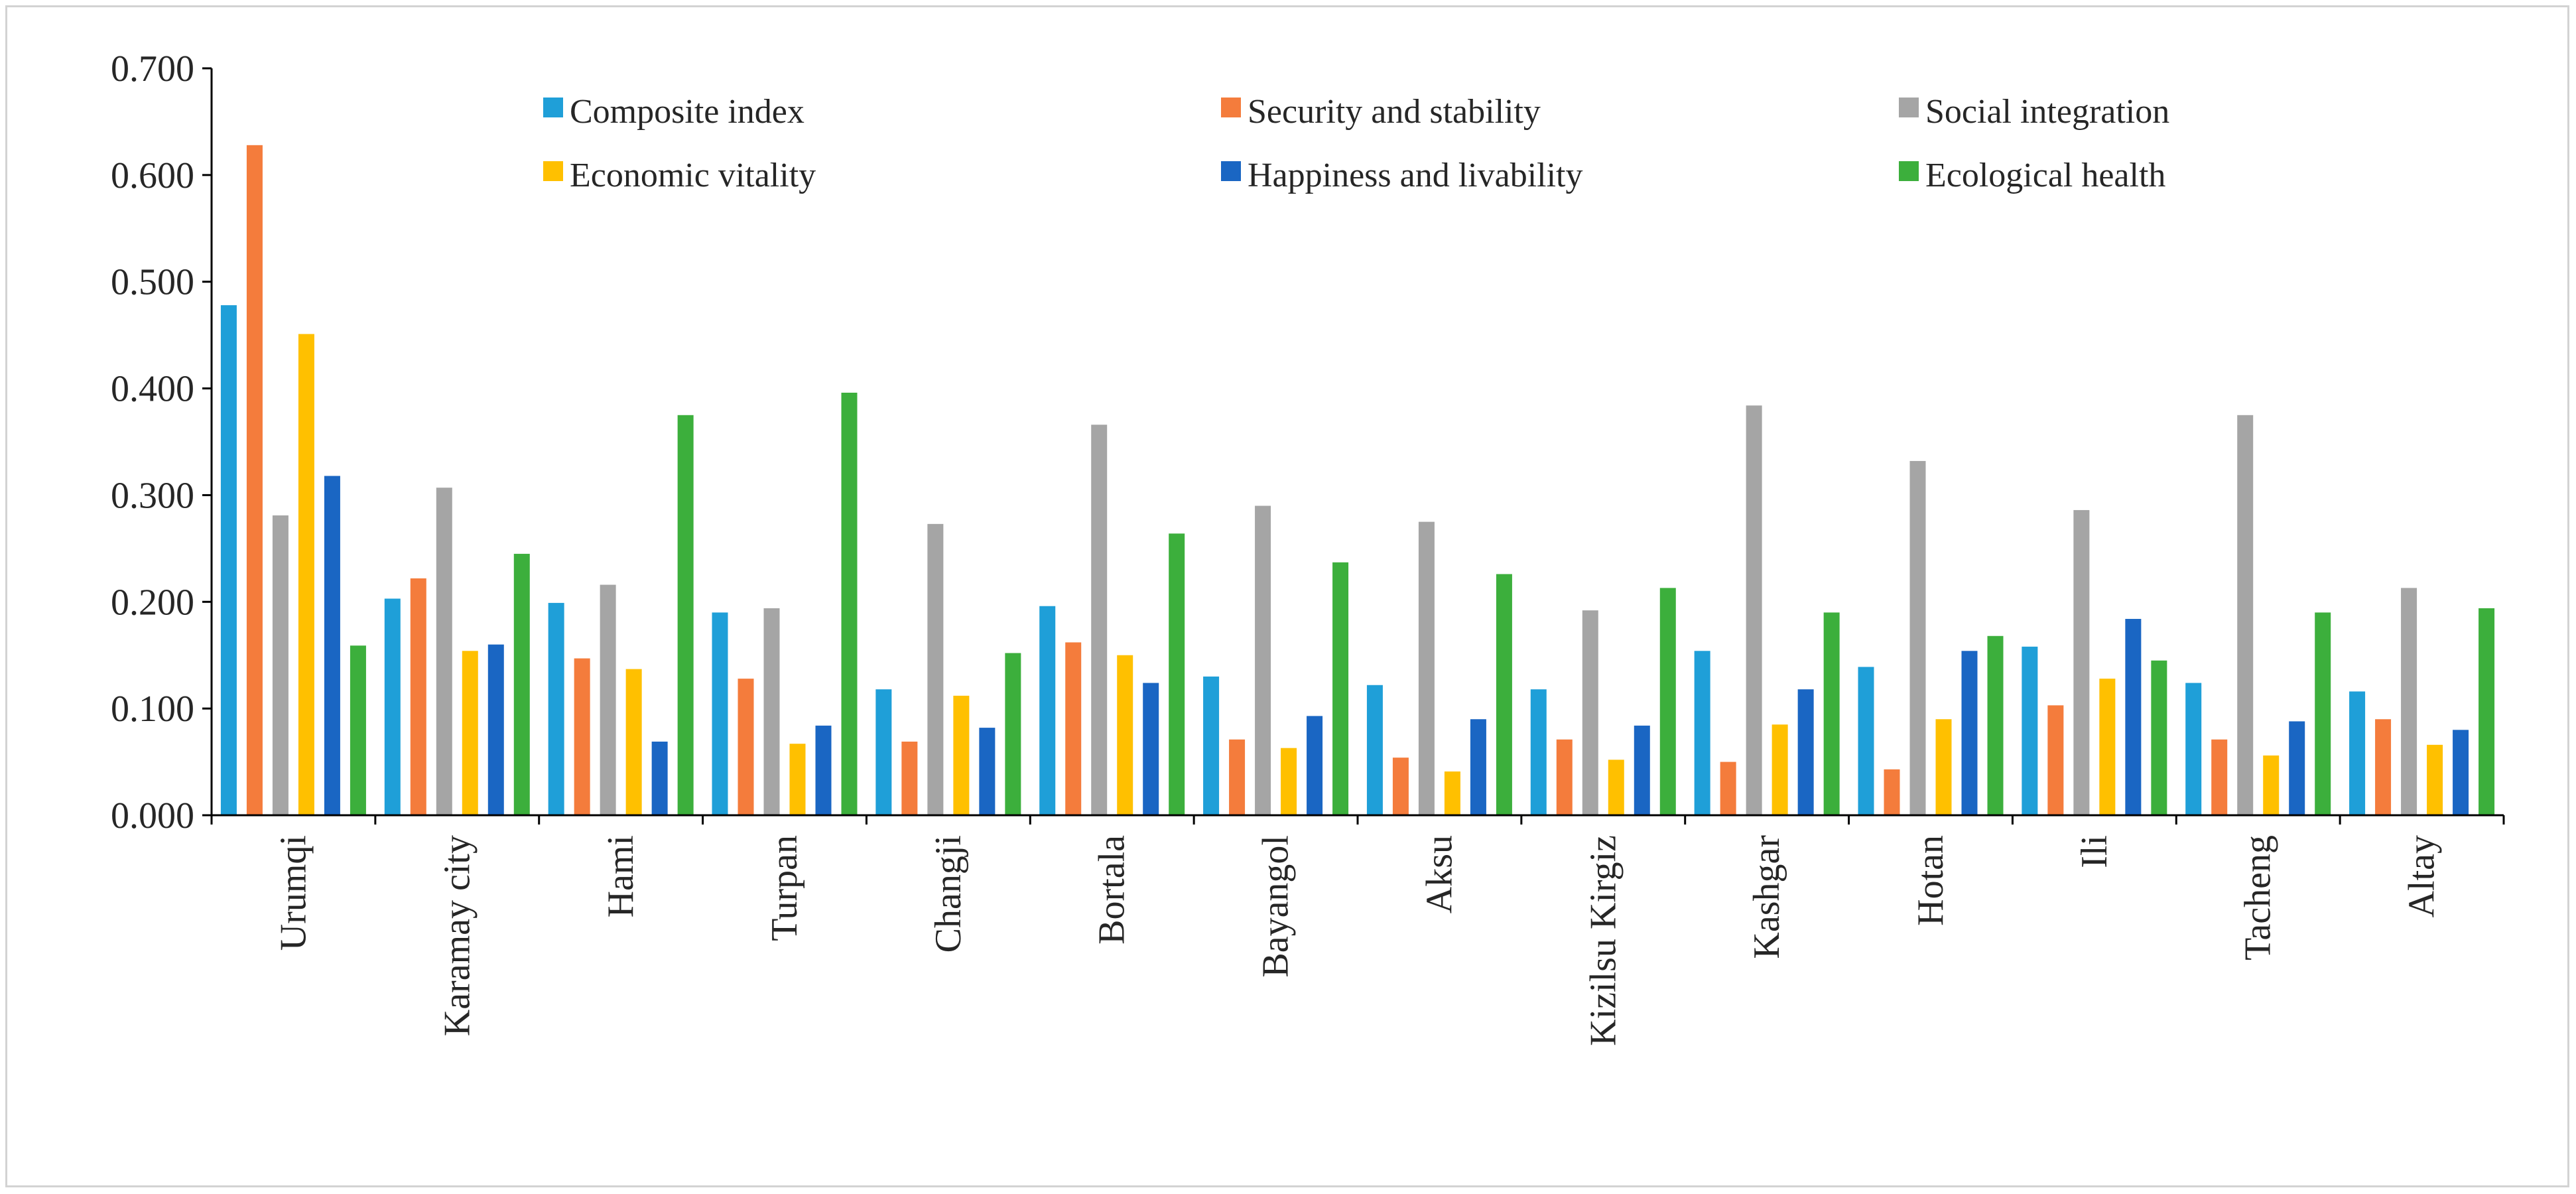 This screenshot has height=1194, width=2576. I want to click on x-category-label: Kashgar, so click(1767, 897).